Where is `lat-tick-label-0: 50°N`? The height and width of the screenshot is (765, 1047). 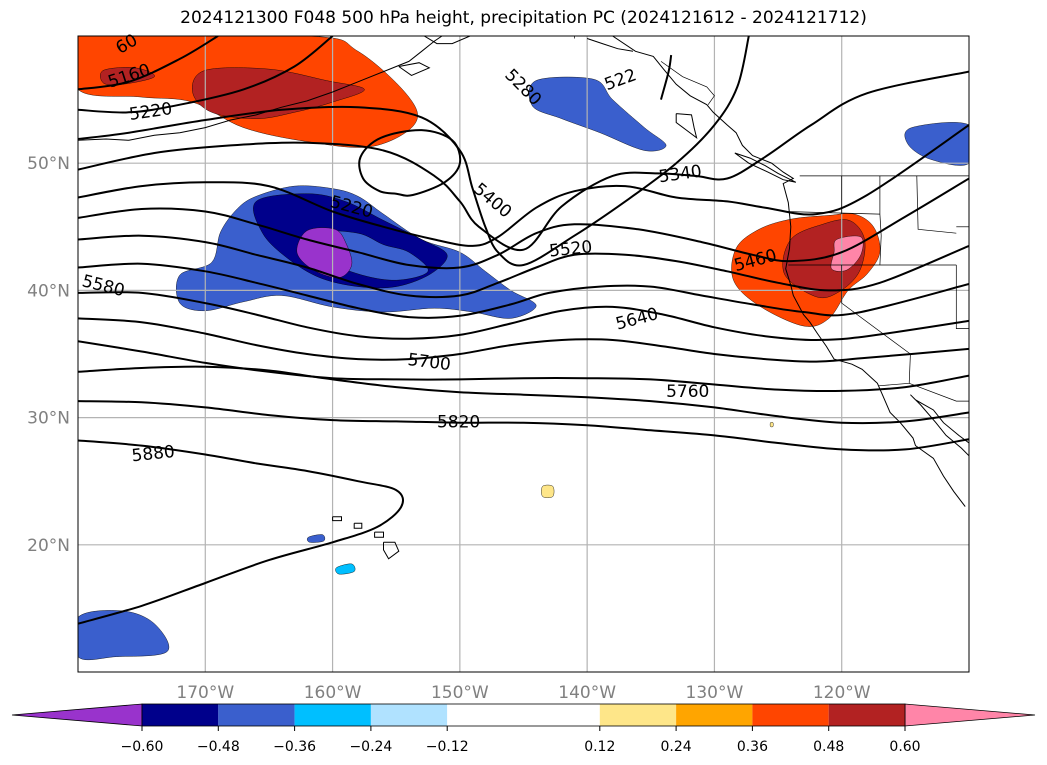
lat-tick-label-0: 50°N is located at coordinates (48, 164).